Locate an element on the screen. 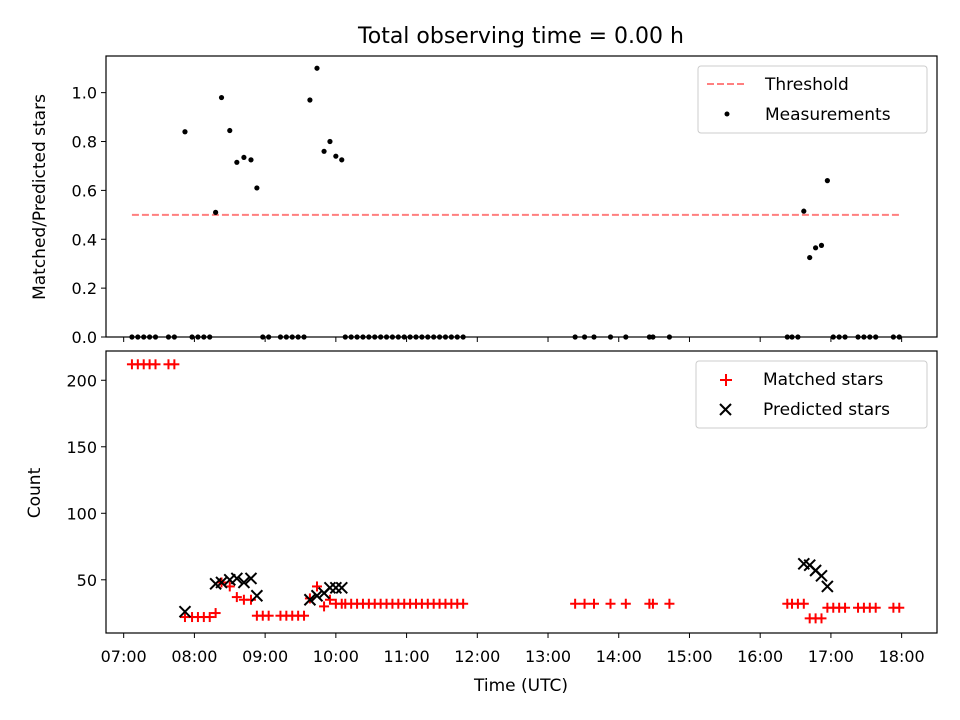 This screenshot has height=720, width=960. bottom-ytick-label: 50 is located at coordinates (87, 580).